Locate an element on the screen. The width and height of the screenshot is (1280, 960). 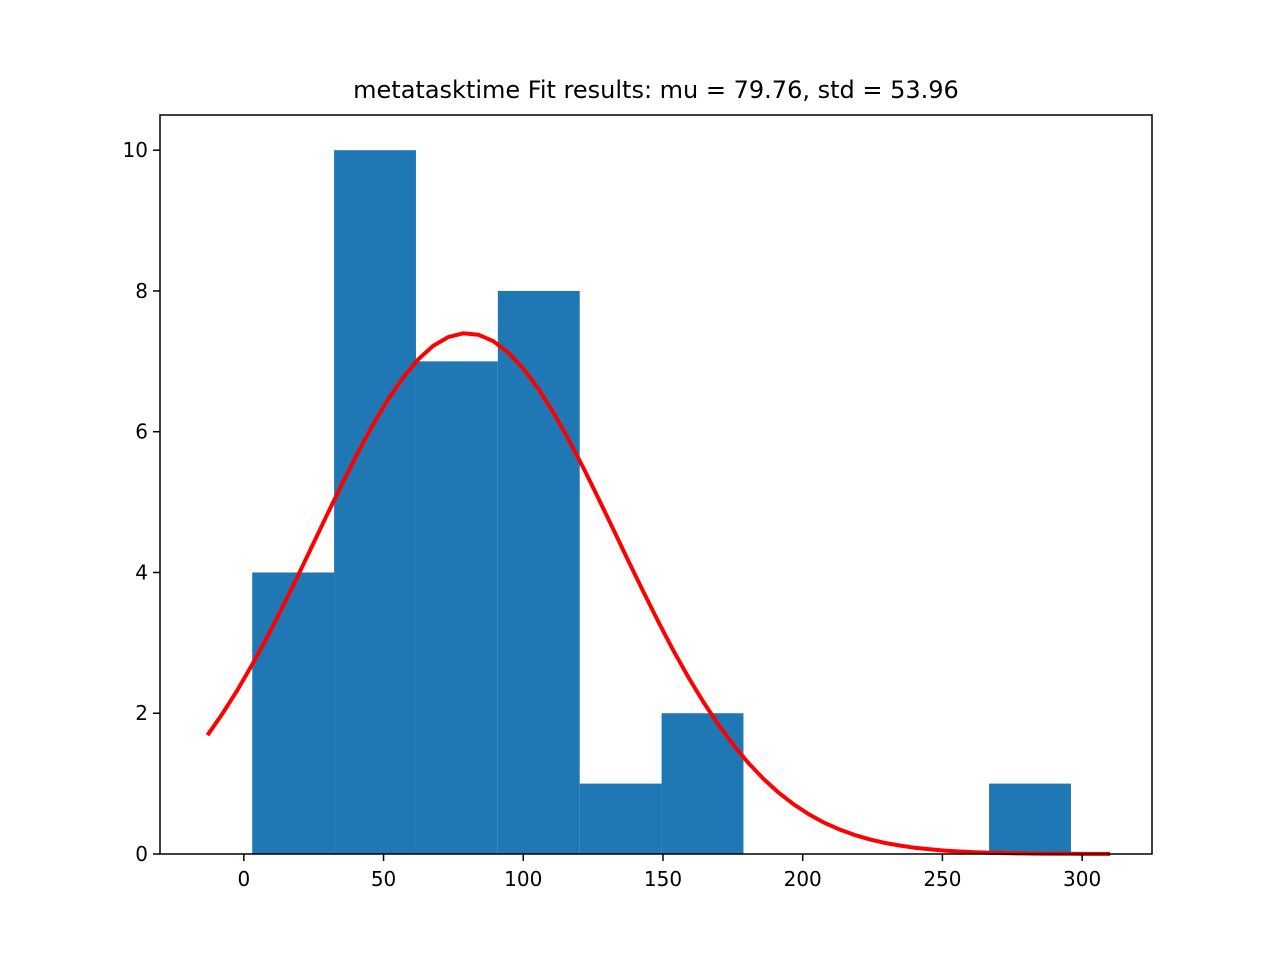
x-axis: 0 50 100 150 200 250 300 is located at coordinates (669, 872).